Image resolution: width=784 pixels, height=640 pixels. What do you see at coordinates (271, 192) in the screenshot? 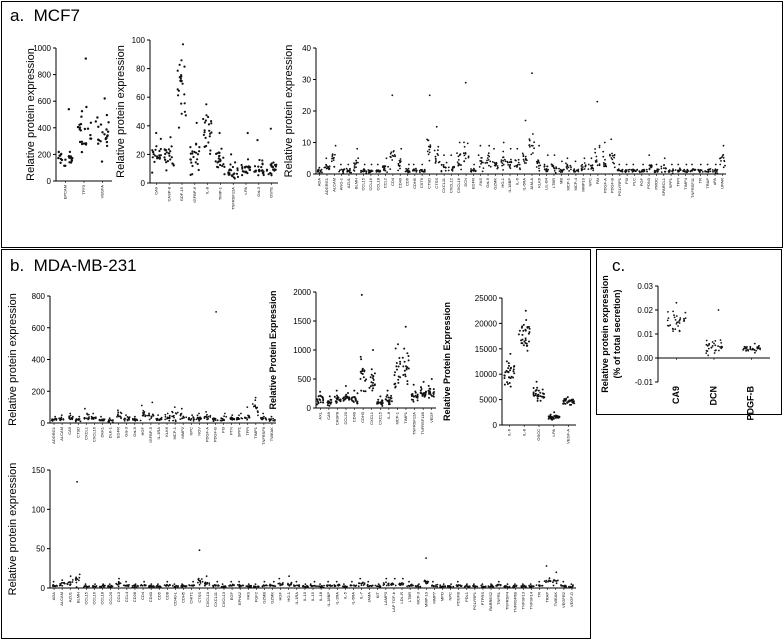
I see `x-category-label: OSTE` at bounding box center [271, 192].